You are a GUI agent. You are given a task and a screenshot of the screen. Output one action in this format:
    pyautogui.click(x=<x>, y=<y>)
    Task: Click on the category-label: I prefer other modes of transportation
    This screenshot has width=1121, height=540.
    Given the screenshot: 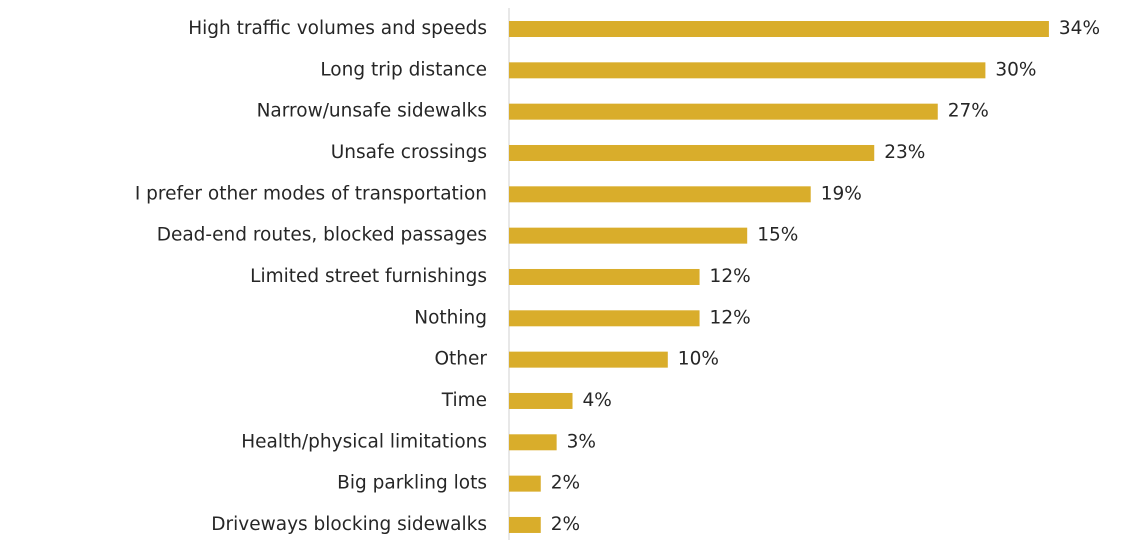 What is the action you would take?
    pyautogui.click(x=311, y=193)
    